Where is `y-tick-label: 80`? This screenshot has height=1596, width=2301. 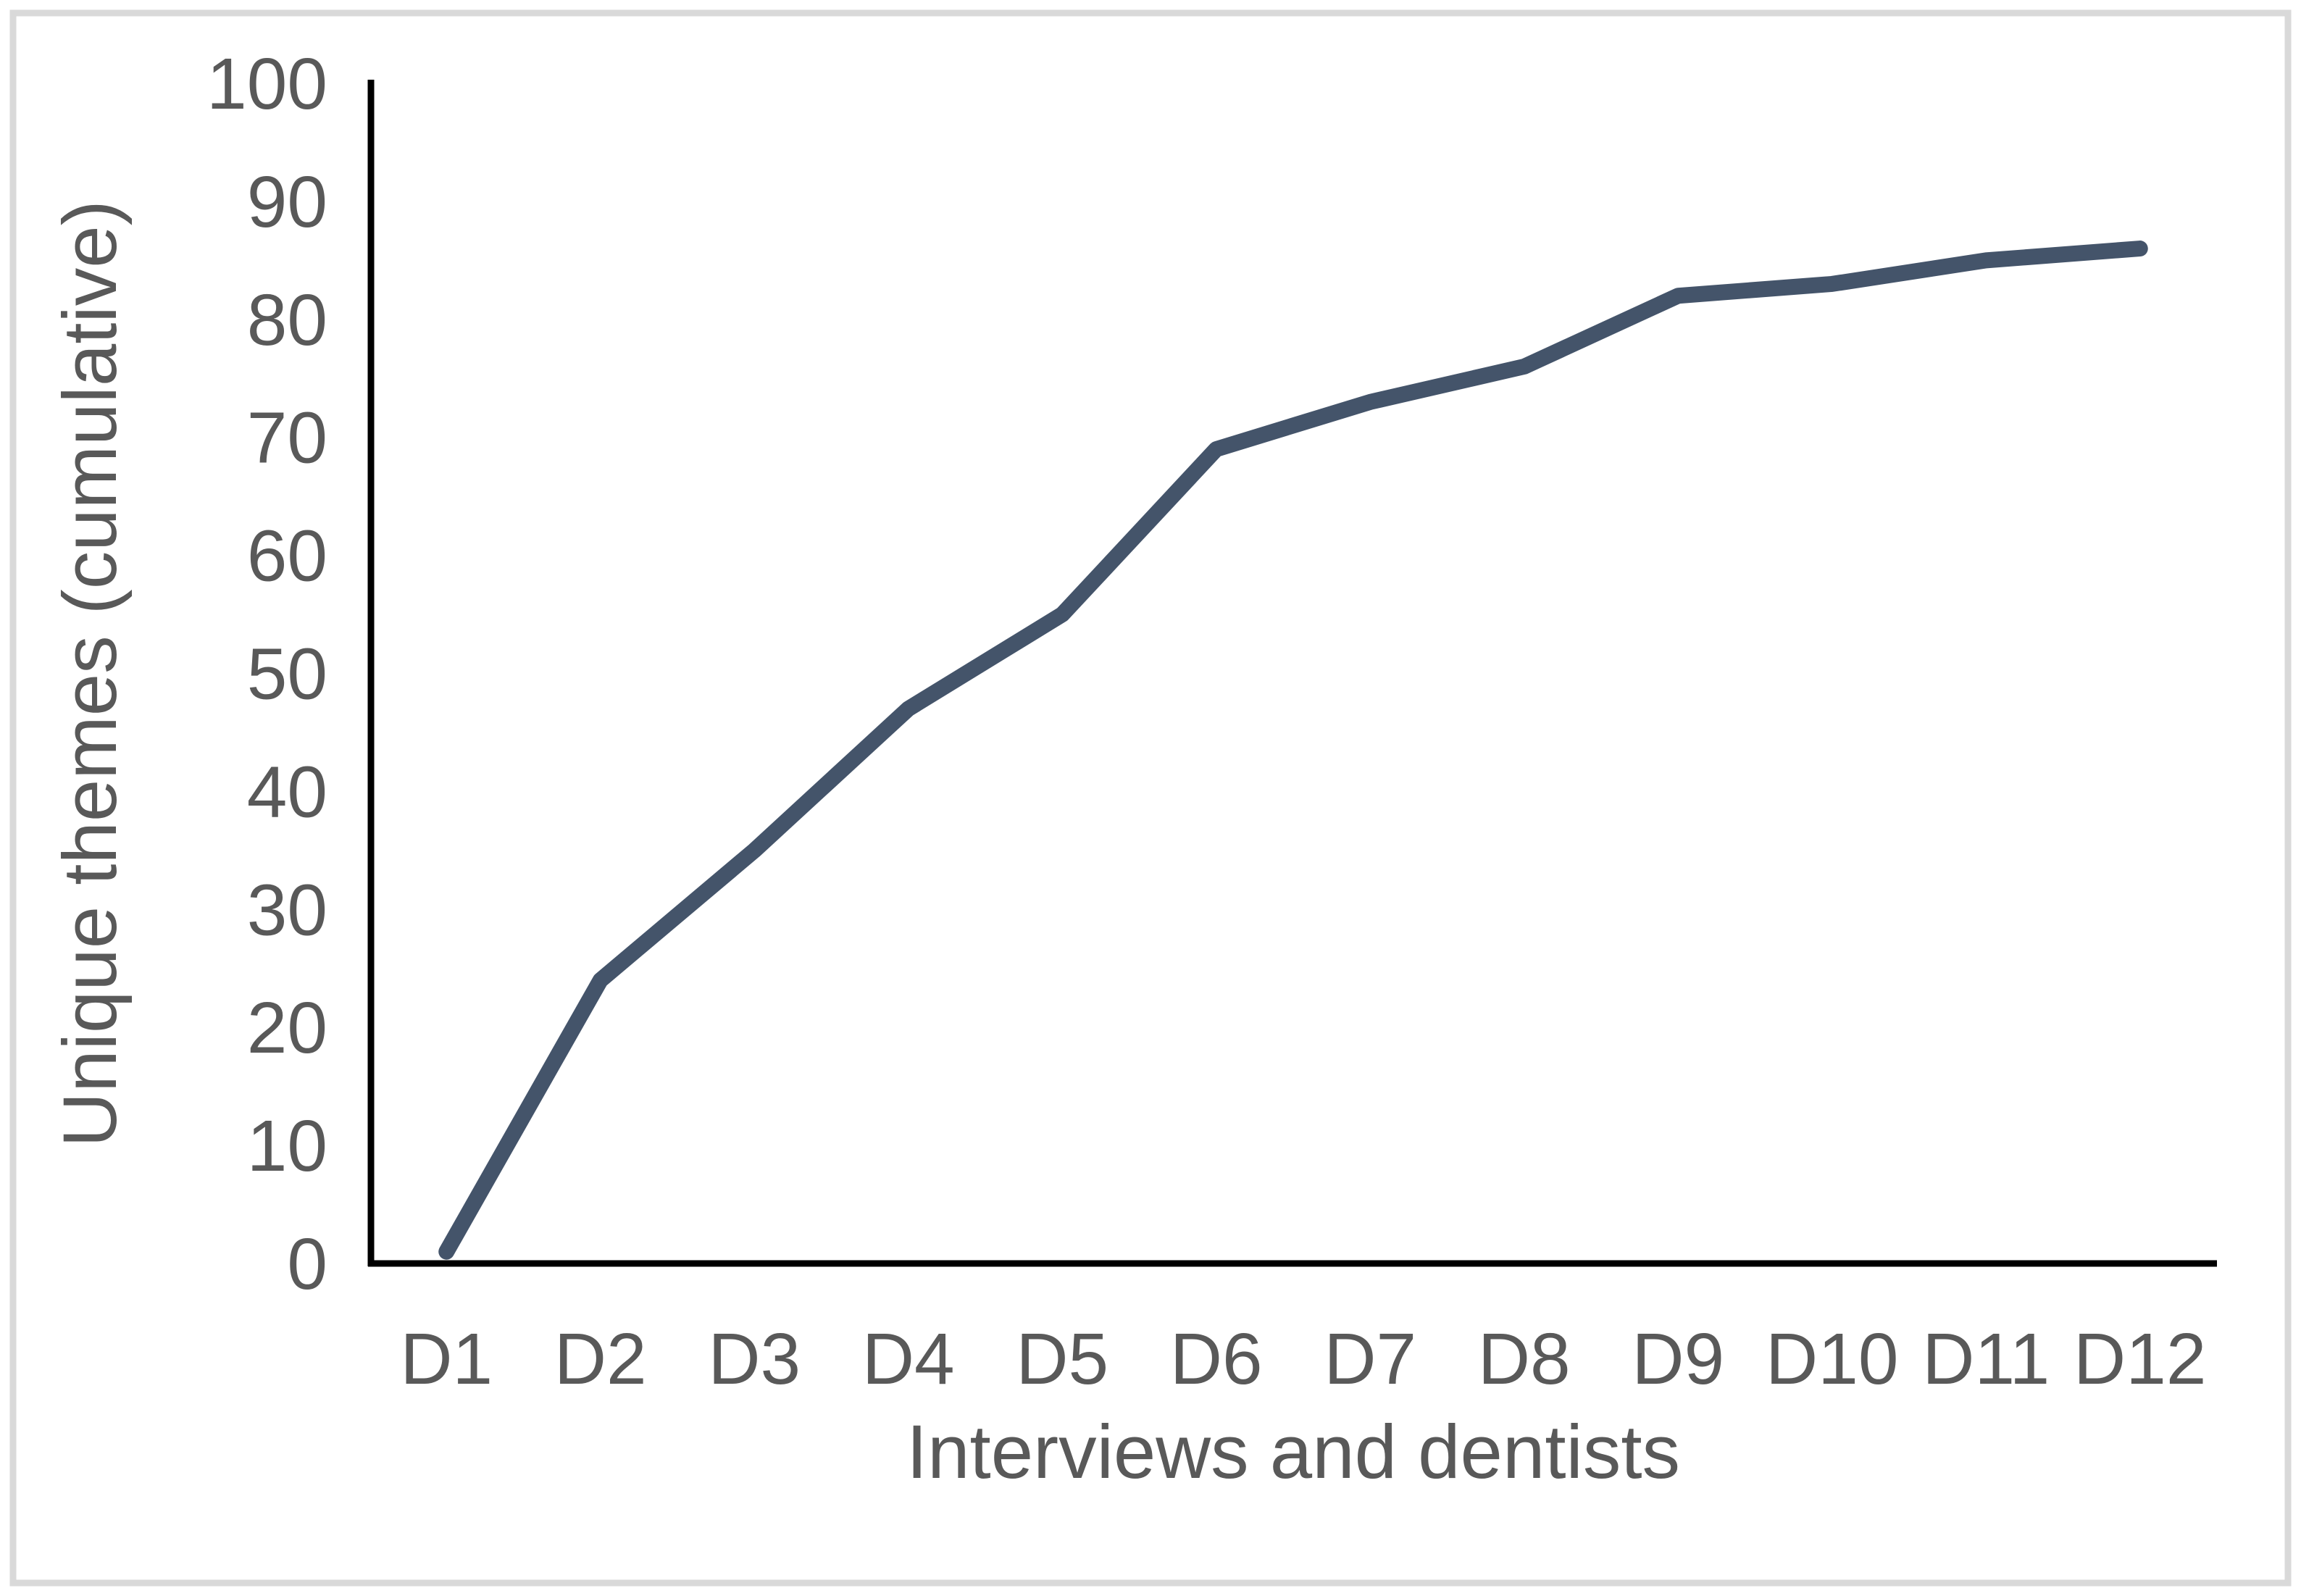 y-tick-label: 80 is located at coordinates (287, 320).